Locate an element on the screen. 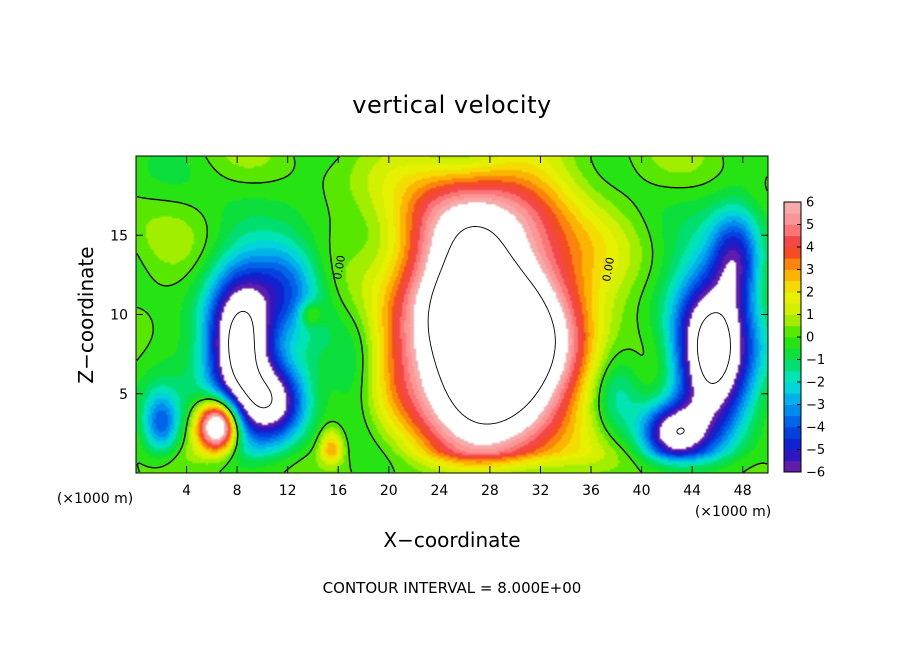 The width and height of the screenshot is (904, 654). x-unit-label-left: (×1000 m) is located at coordinates (95, 499).